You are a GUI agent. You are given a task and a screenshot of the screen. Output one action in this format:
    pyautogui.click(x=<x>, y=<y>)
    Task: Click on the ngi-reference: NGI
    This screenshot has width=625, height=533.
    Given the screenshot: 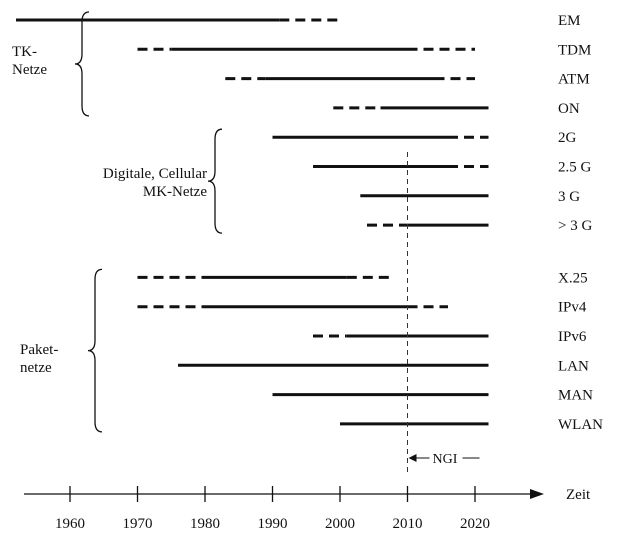 What is the action you would take?
    pyautogui.click(x=443, y=313)
    